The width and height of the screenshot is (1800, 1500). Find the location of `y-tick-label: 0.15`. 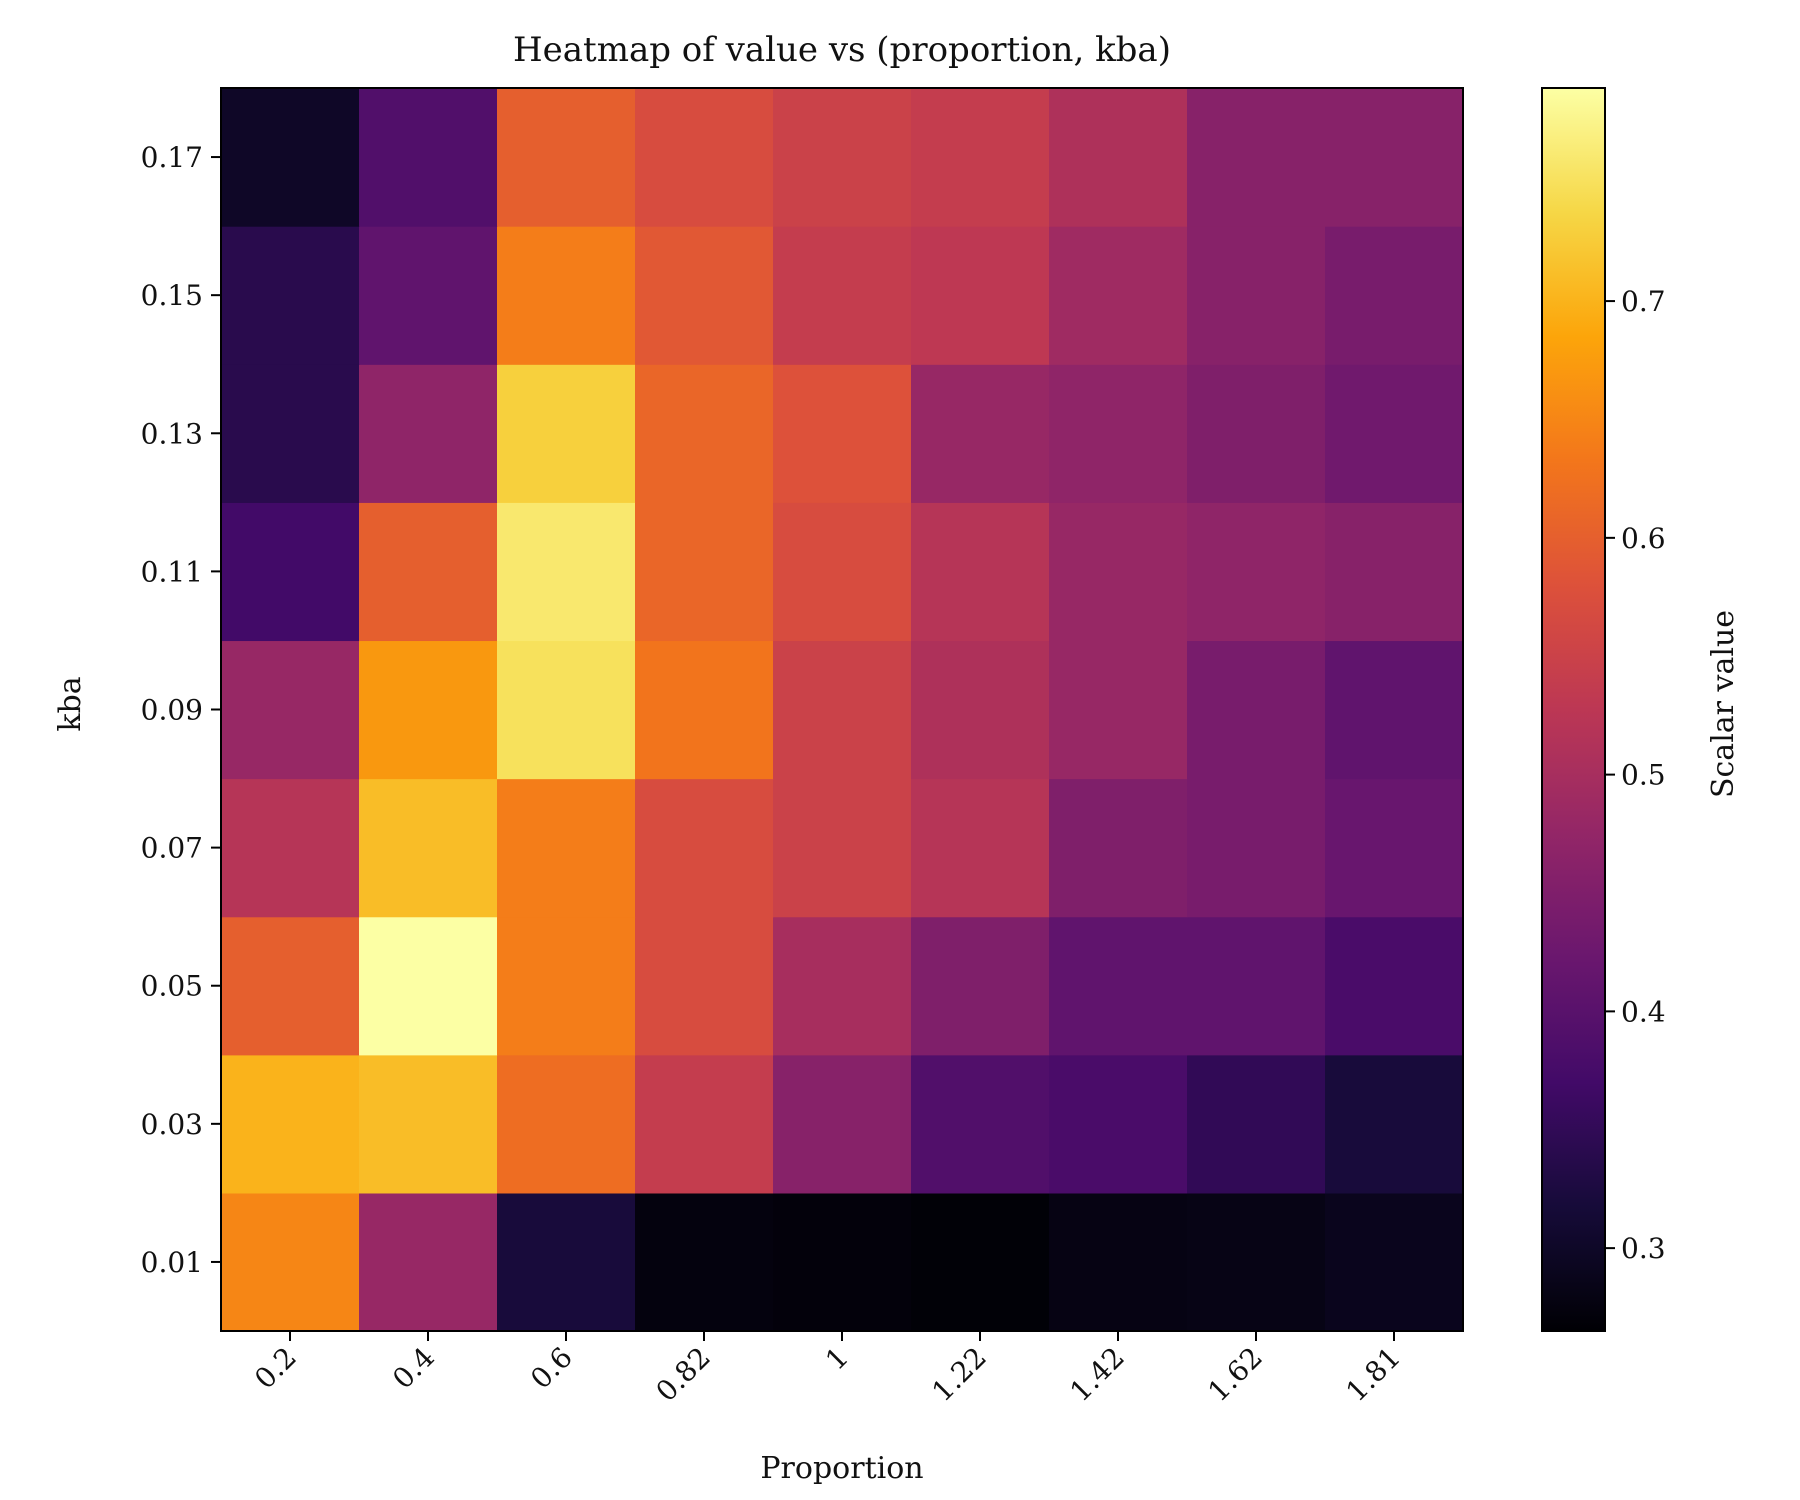

y-tick-label: 0.15 is located at coordinates (172, 295).